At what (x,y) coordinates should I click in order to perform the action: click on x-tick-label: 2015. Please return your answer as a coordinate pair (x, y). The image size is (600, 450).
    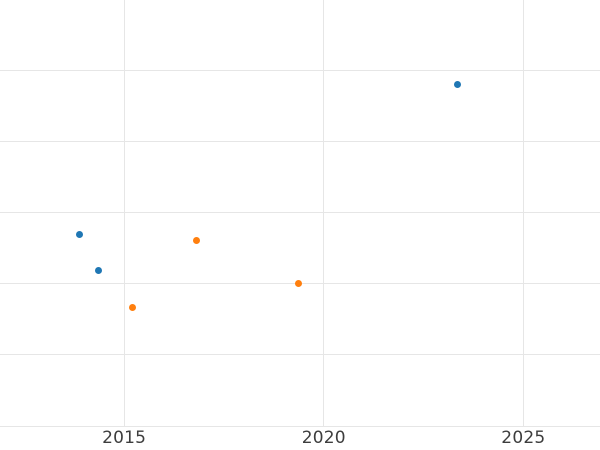
    Looking at the image, I should click on (124, 438).